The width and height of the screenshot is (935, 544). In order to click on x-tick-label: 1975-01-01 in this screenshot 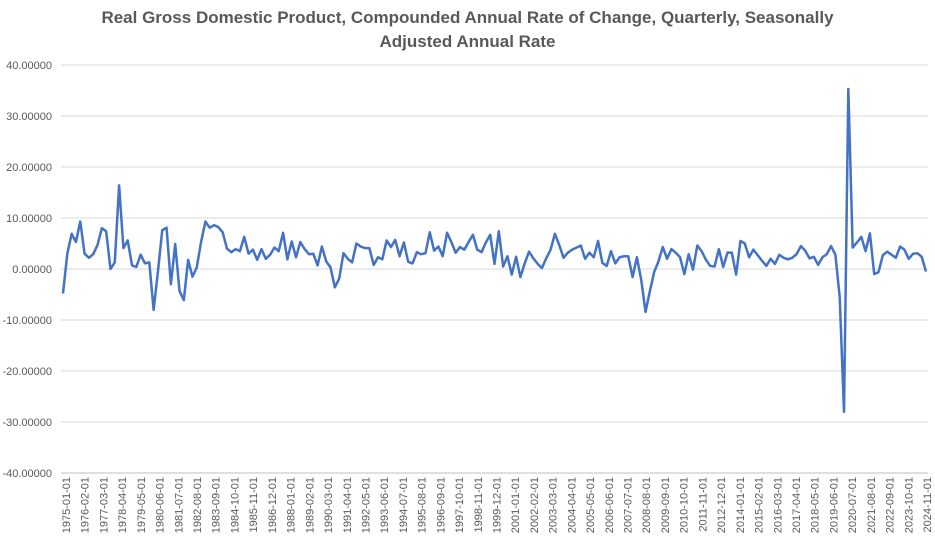, I will do `click(67, 505)`.